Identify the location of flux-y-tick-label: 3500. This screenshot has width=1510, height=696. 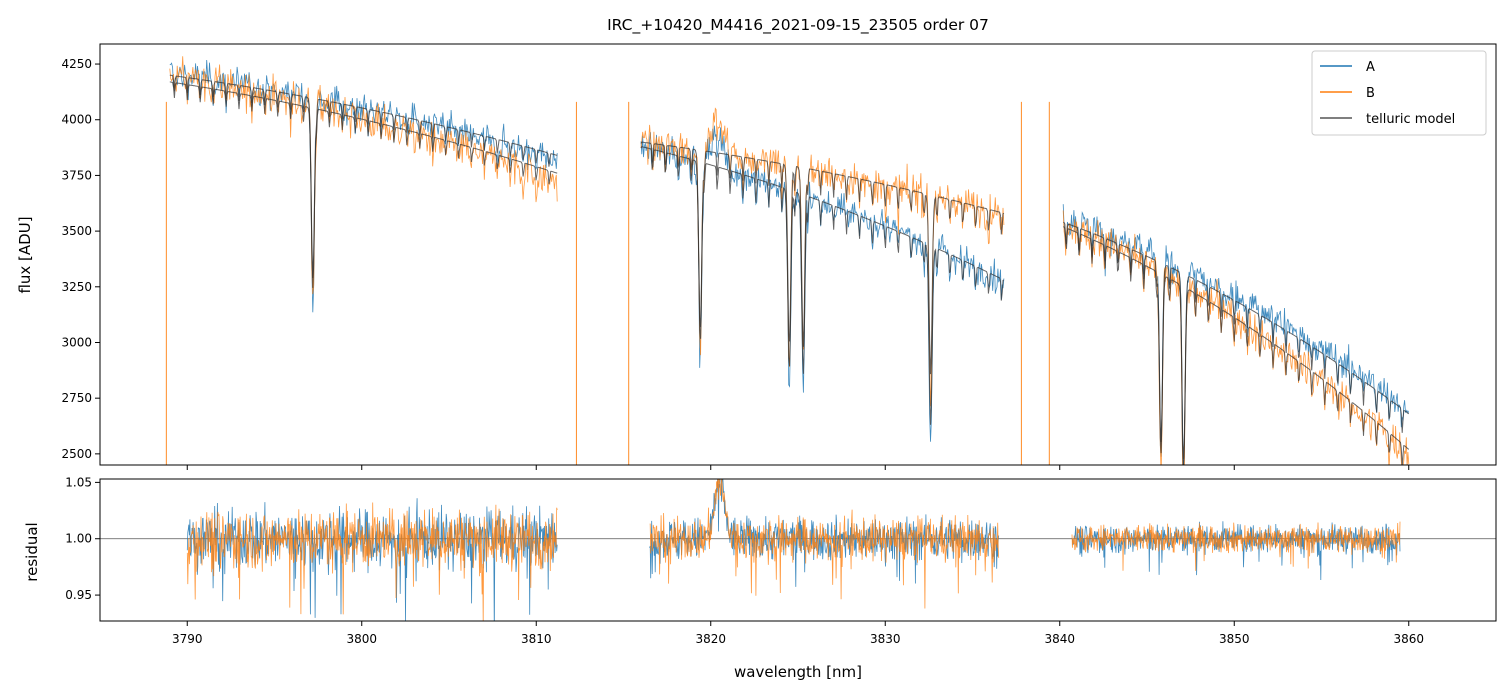
(76, 231).